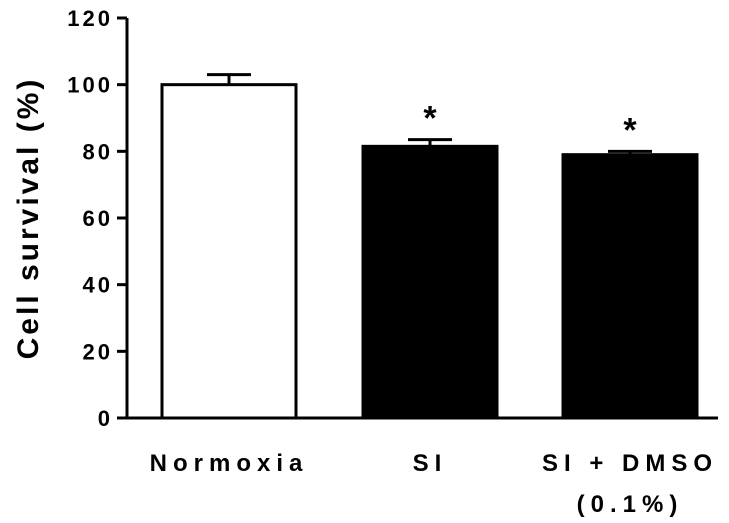  Describe the element at coordinates (98, 151) in the screenshot. I see `y-tick-label: 80` at that location.